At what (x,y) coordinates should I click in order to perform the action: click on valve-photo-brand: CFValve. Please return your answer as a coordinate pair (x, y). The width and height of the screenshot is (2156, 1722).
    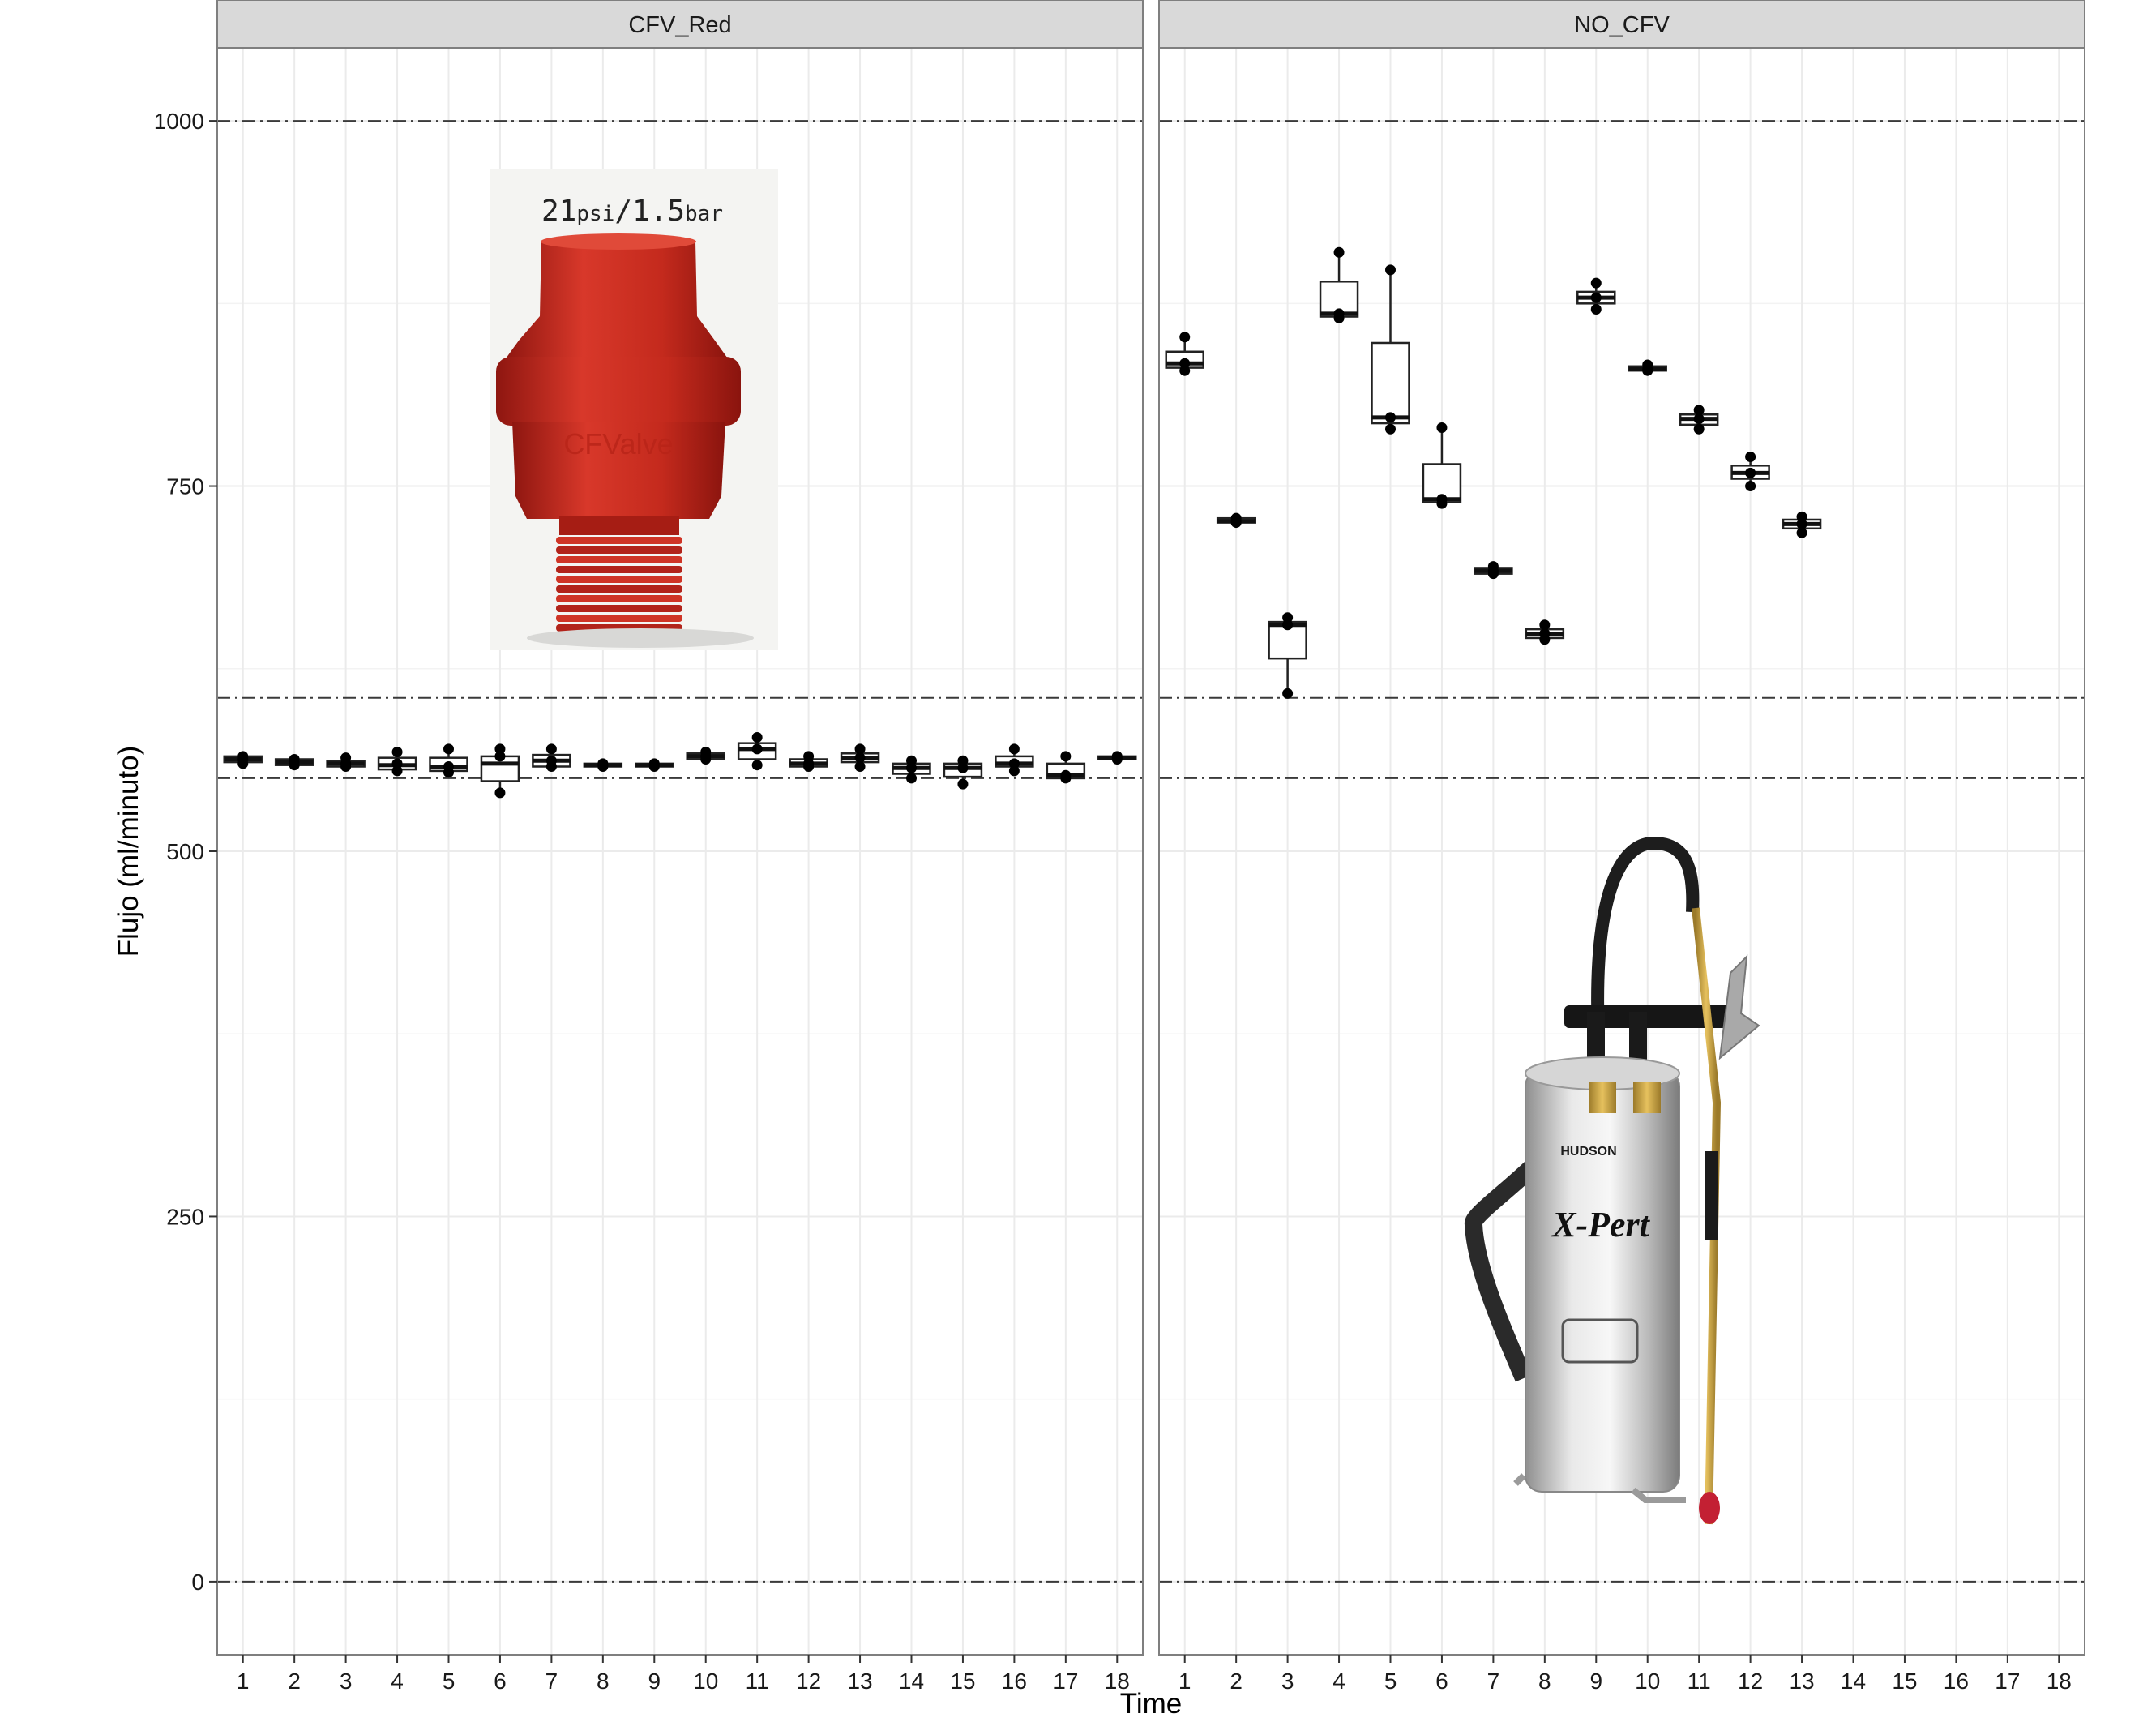
    Looking at the image, I should click on (618, 443).